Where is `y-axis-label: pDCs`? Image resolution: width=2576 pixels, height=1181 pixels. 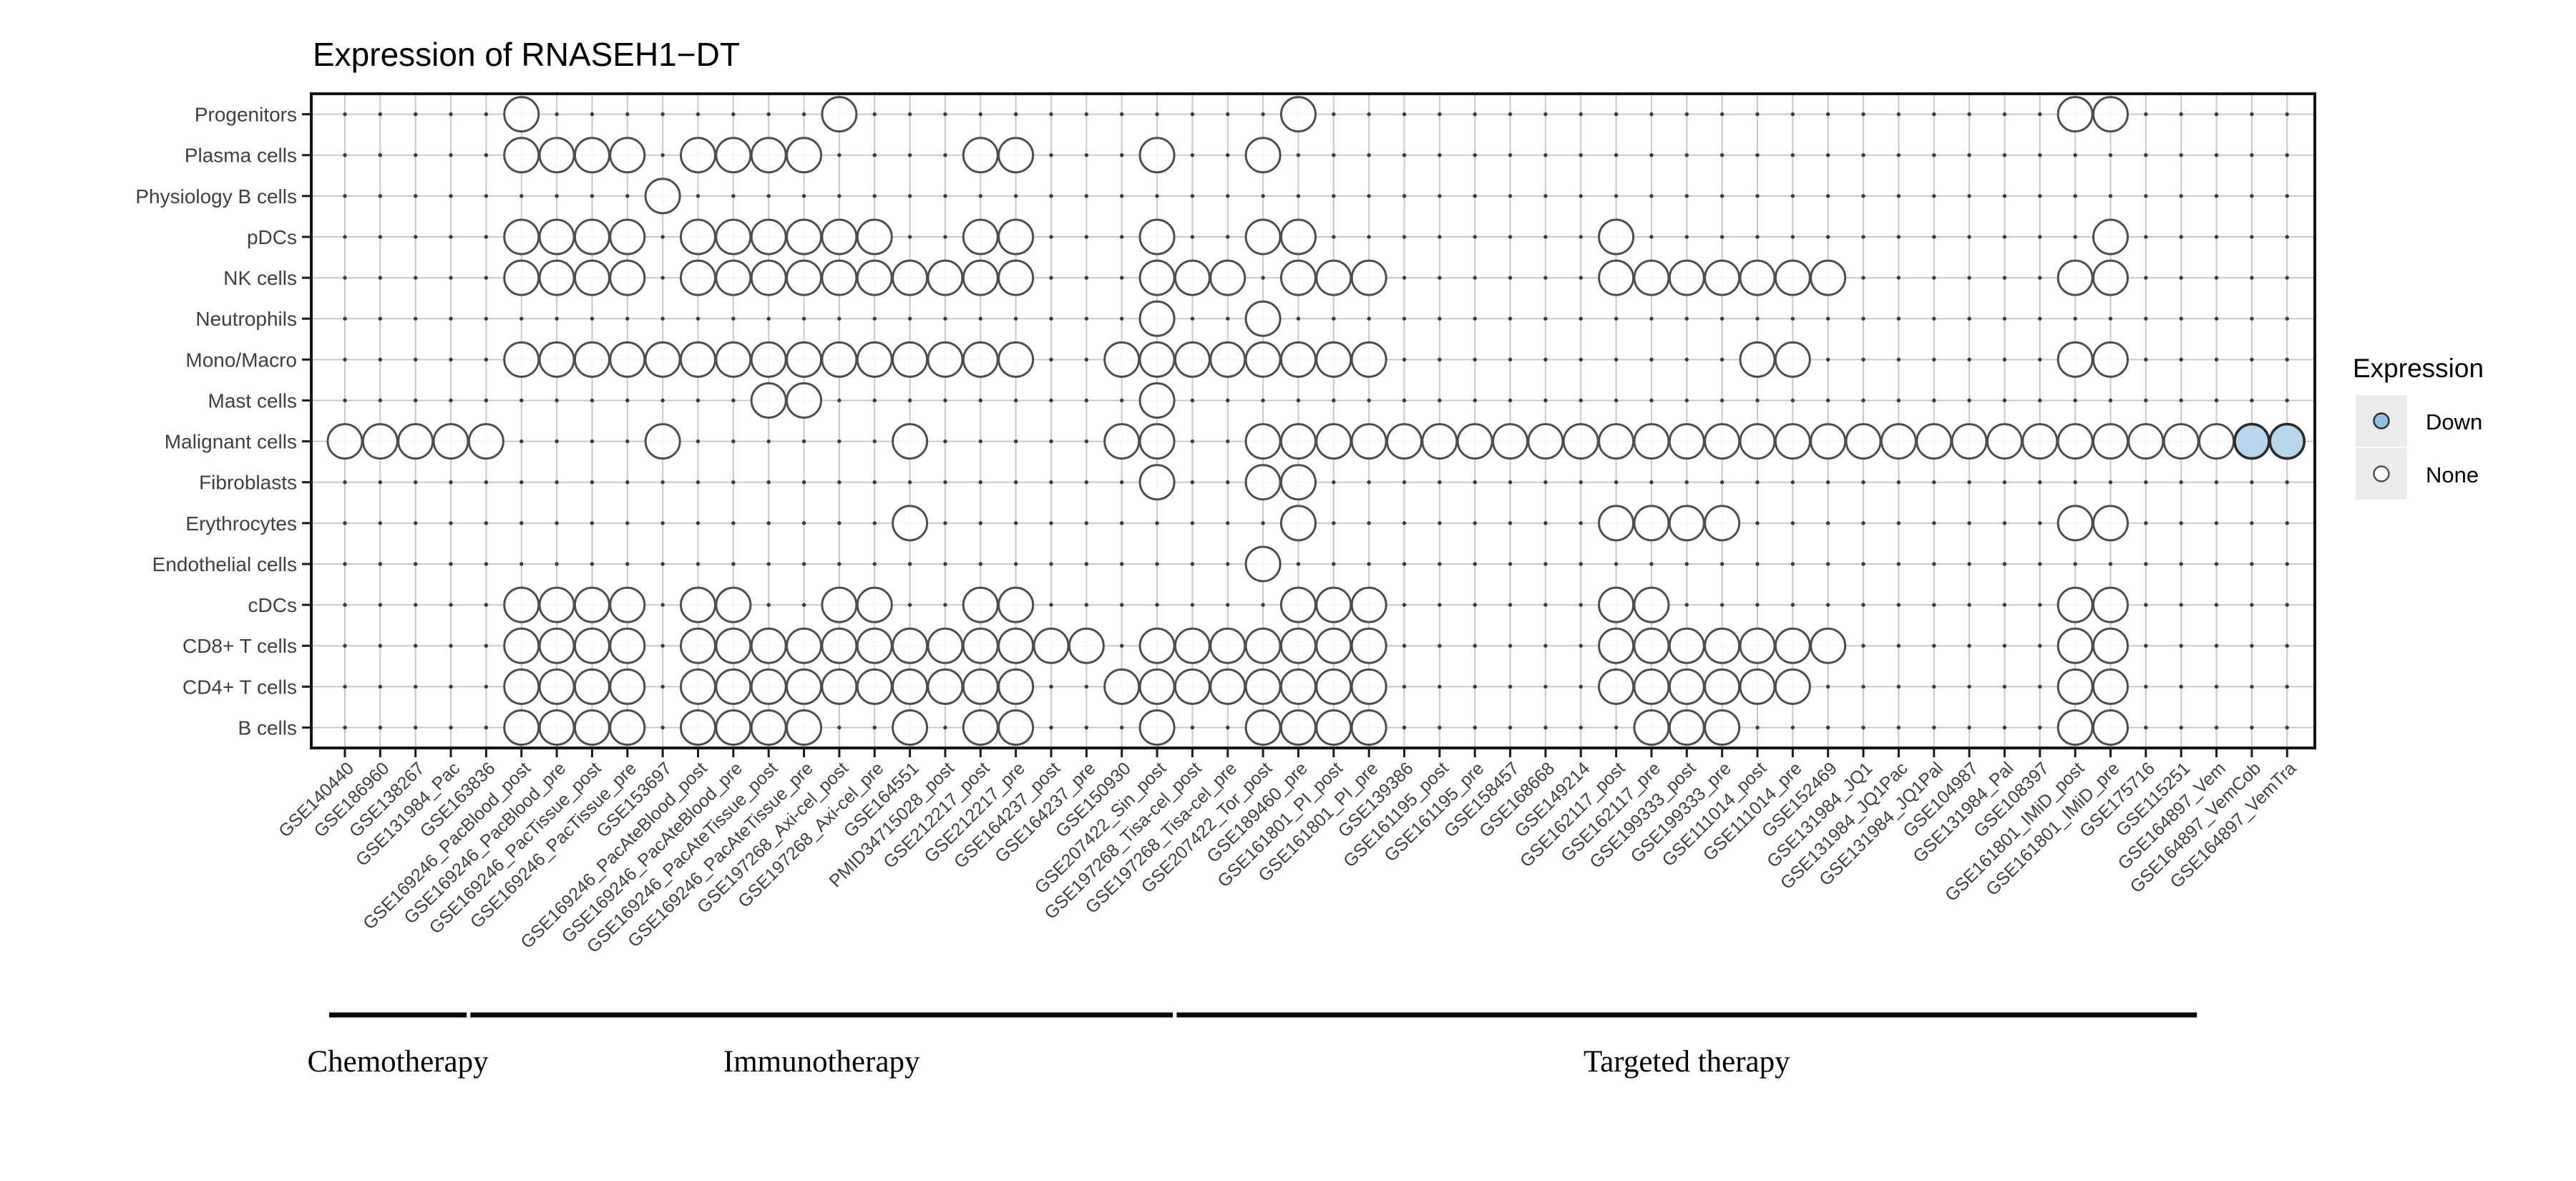 y-axis-label: pDCs is located at coordinates (272, 237).